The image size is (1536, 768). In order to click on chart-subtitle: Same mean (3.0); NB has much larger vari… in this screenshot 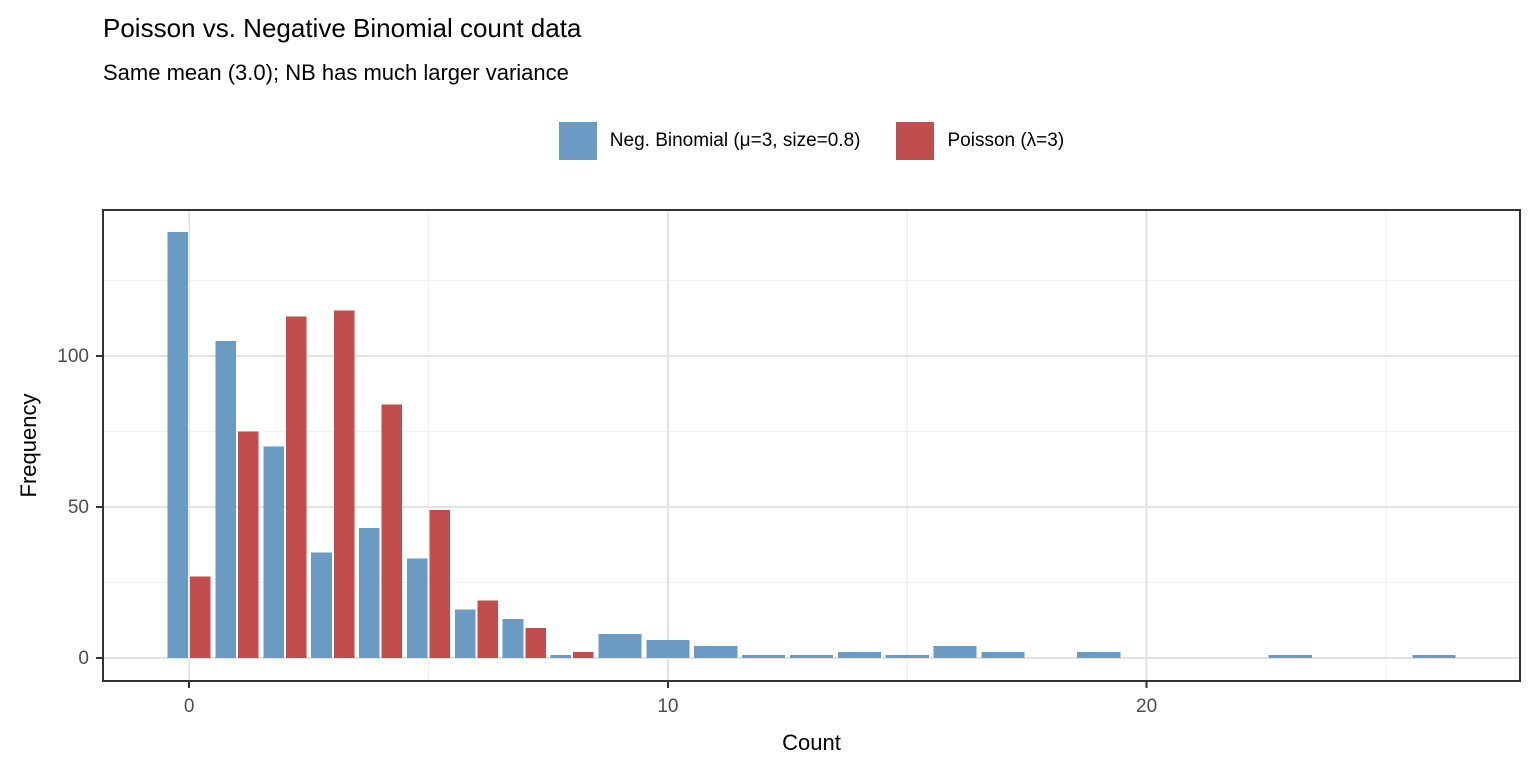, I will do `click(336, 72)`.